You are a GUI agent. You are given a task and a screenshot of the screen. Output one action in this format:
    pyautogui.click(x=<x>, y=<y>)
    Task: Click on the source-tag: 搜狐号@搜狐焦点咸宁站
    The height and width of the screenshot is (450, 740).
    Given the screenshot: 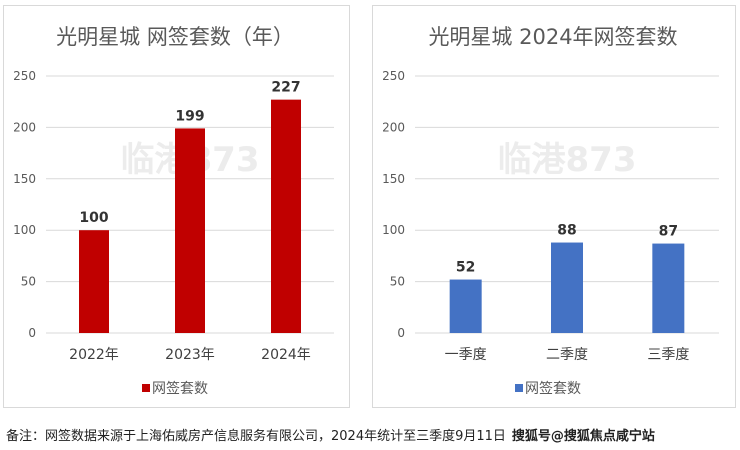 What is the action you would take?
    pyautogui.click(x=583, y=436)
    